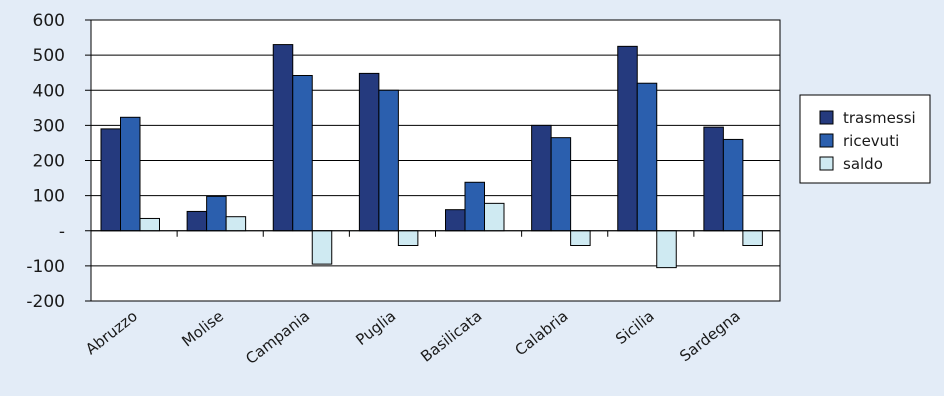 The width and height of the screenshot is (944, 396). What do you see at coordinates (709, 336) in the screenshot?
I see `category-label-sardegna: Sardegna` at bounding box center [709, 336].